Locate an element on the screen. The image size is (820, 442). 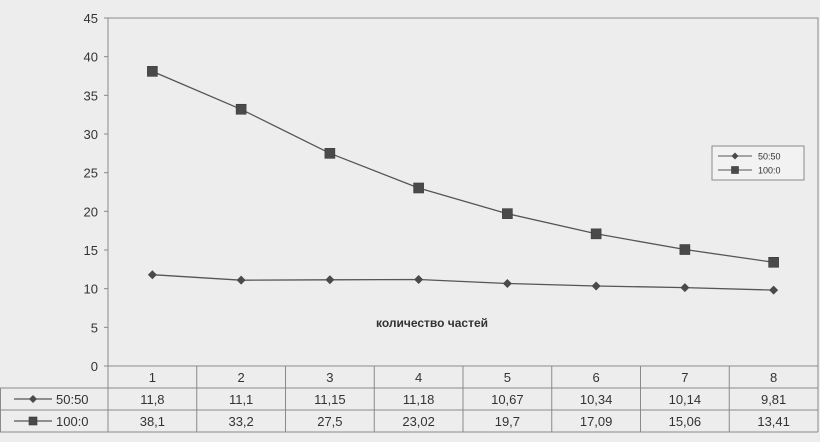
chart-annotation: количество частей is located at coordinates (432, 323).